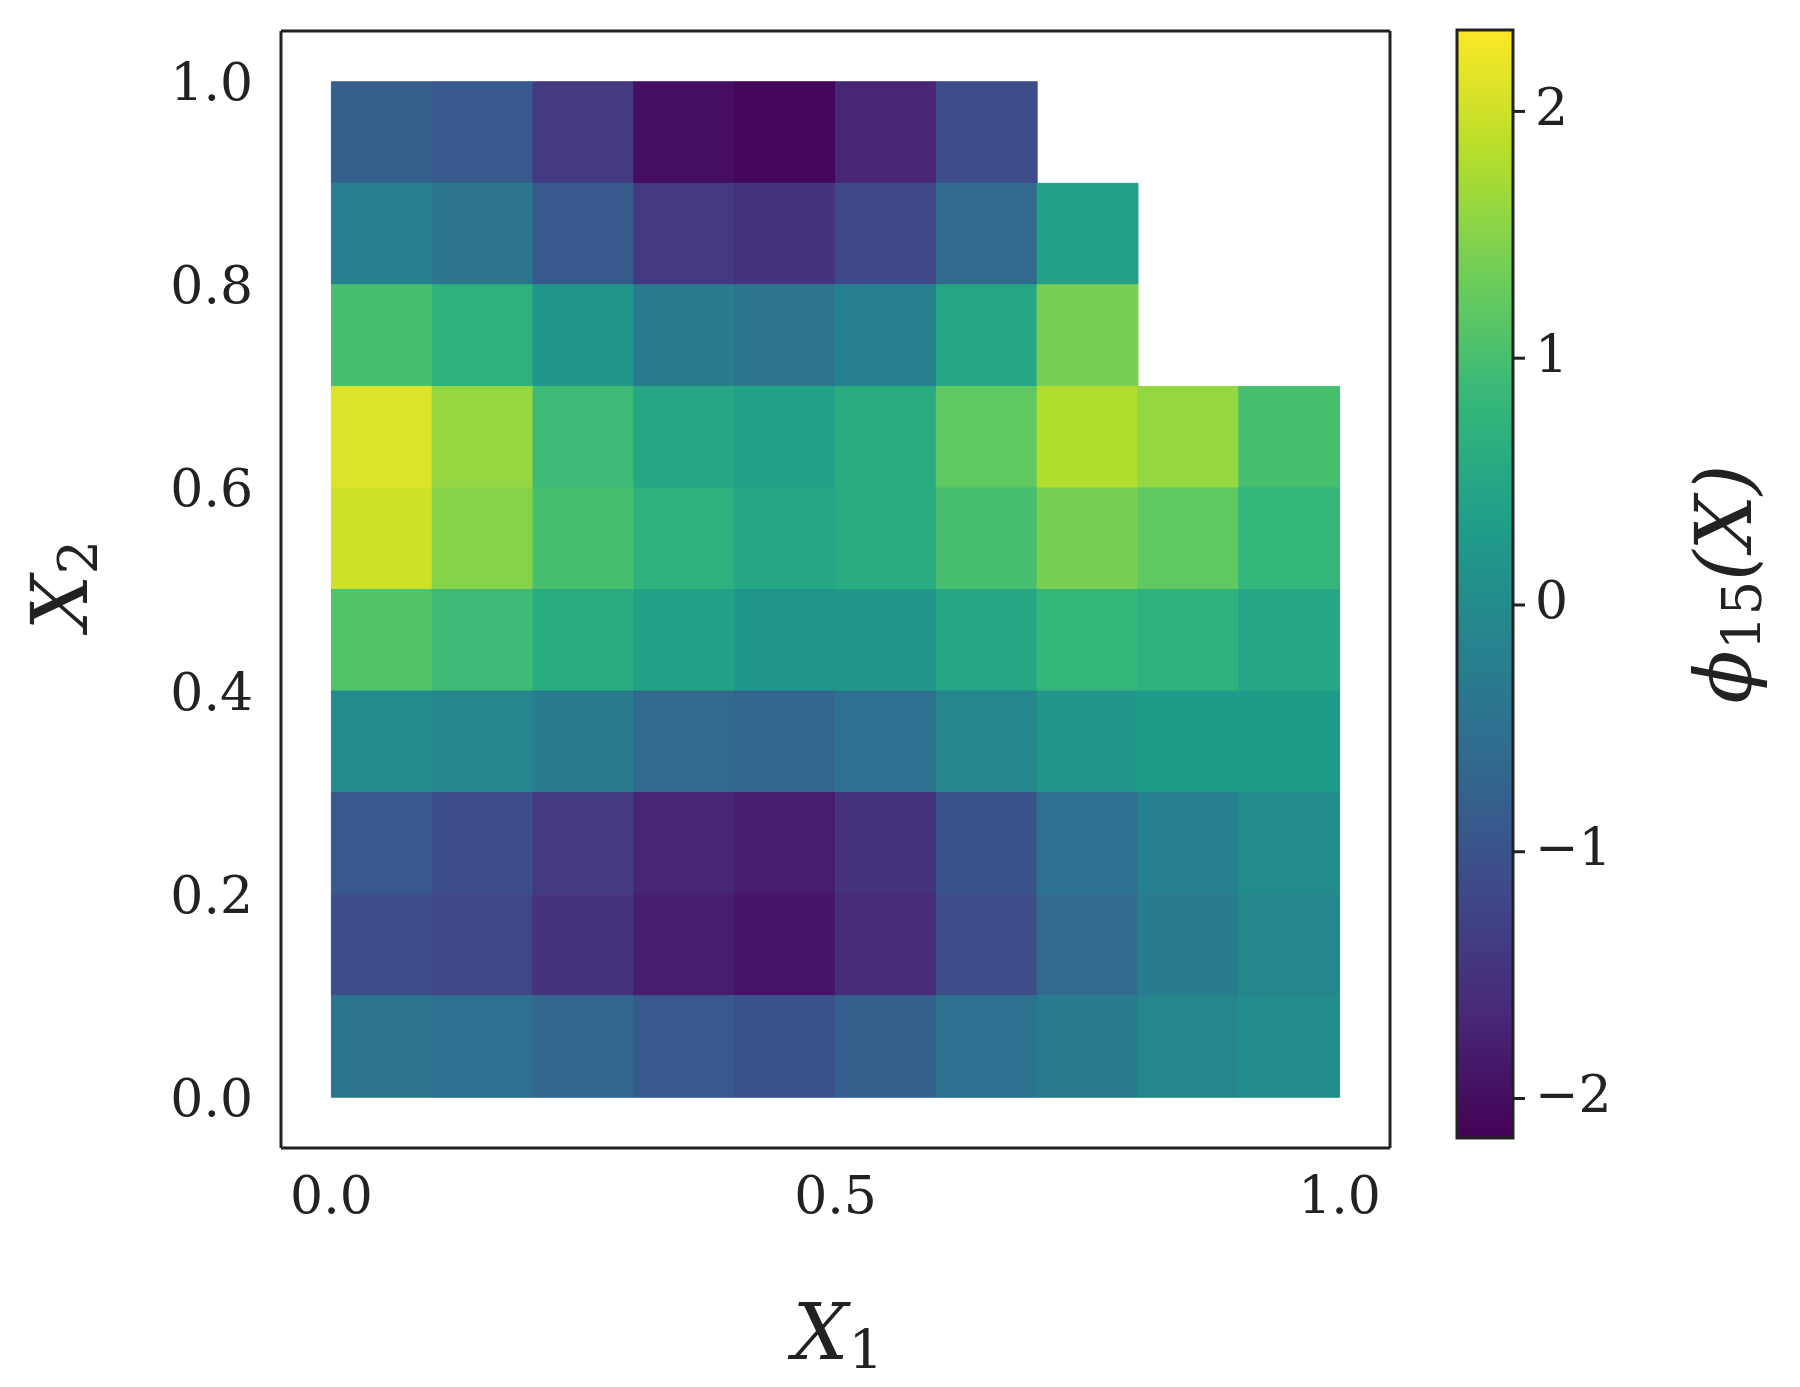  What do you see at coordinates (211, 691) in the screenshot?
I see `y-tick-label: 0.4` at bounding box center [211, 691].